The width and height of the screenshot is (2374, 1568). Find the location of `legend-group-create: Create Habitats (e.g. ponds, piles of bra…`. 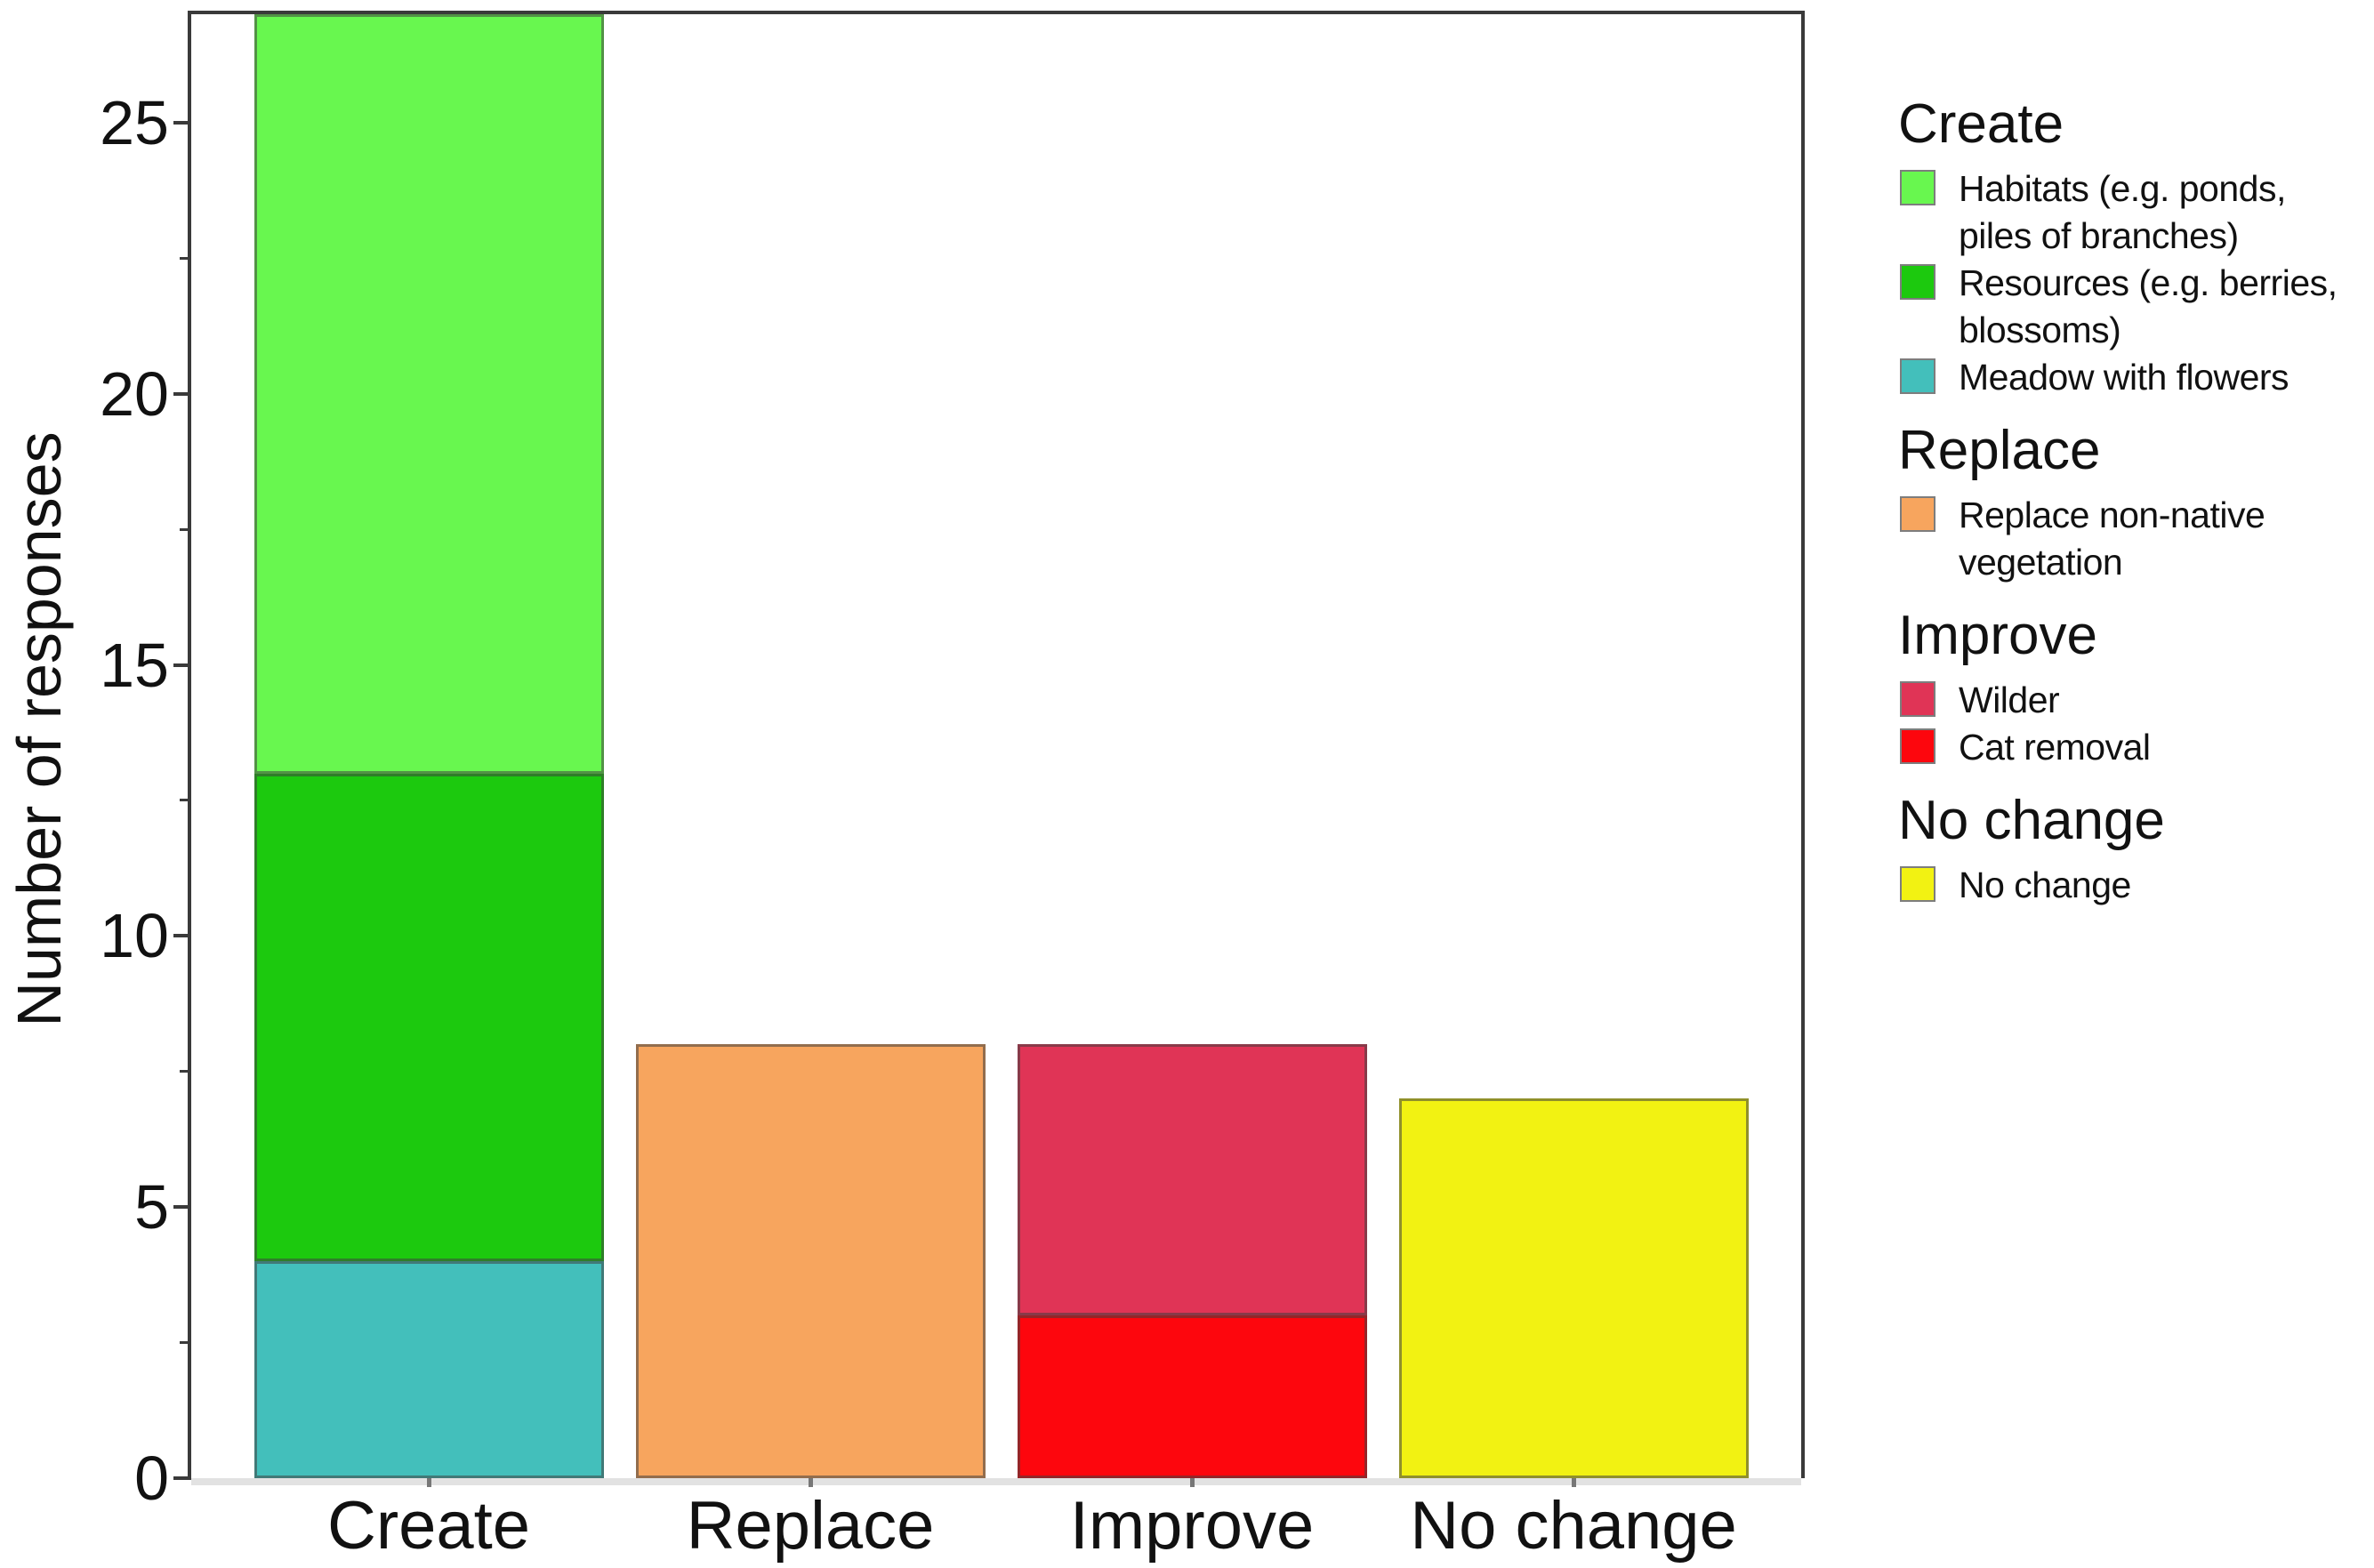

legend-group-create: Create Habitats (e.g. ponds, piles of bra… is located at coordinates (2129, 246).